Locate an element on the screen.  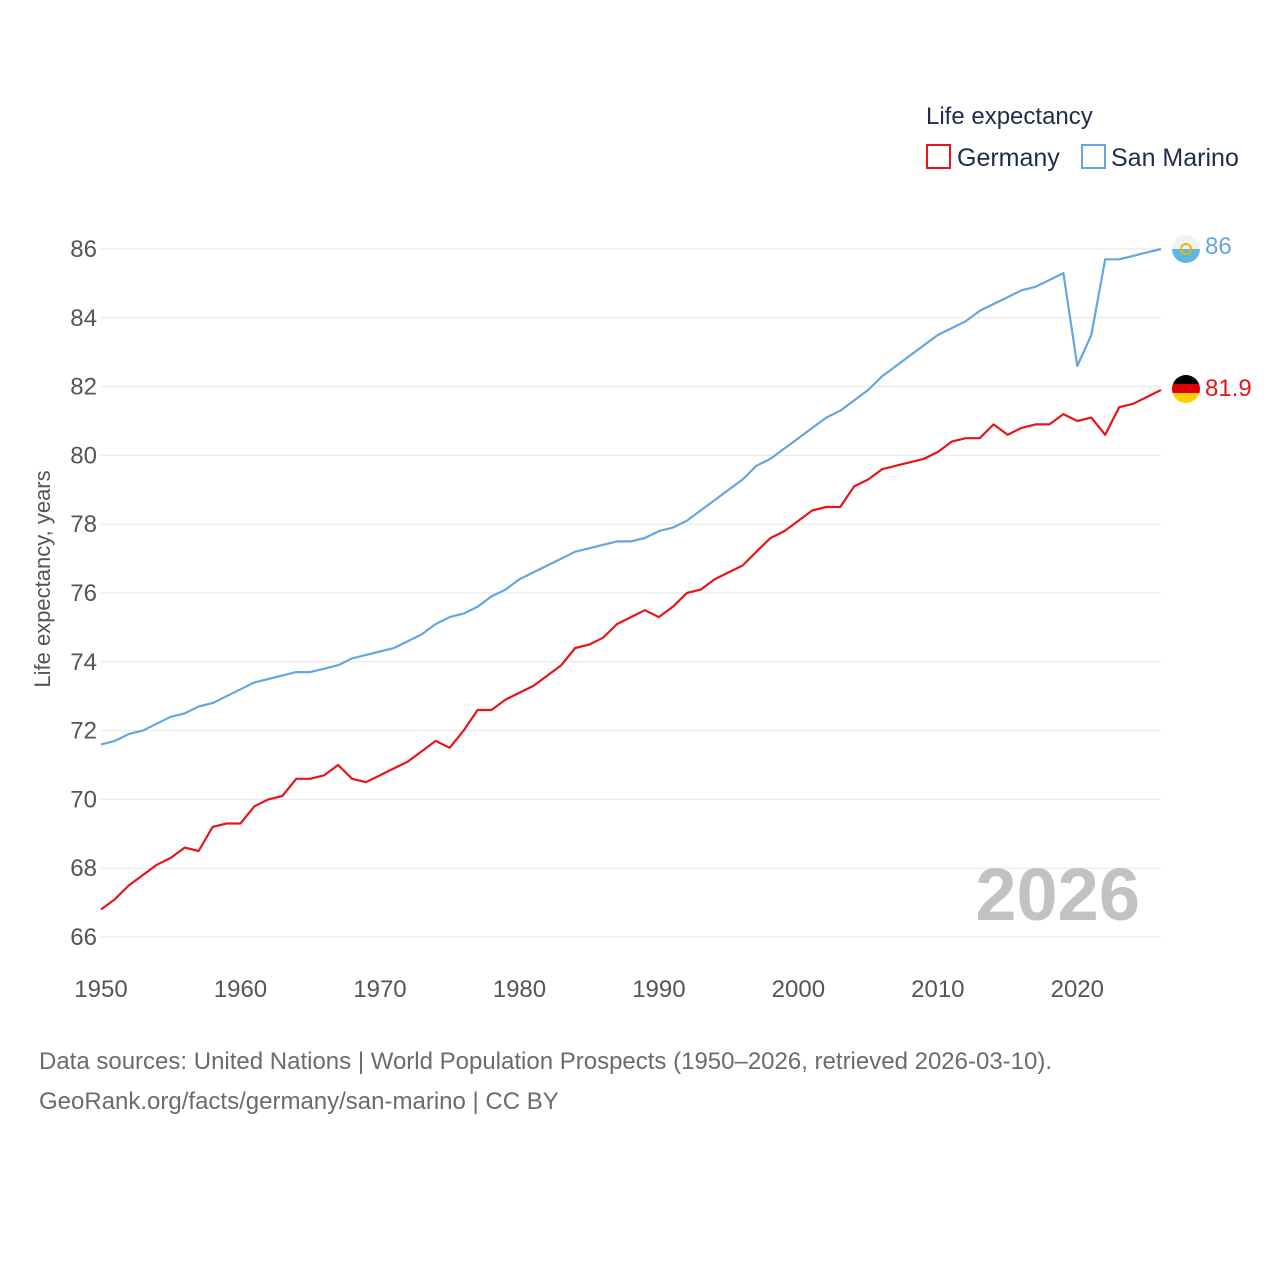
y-axis-label: Life expectancy, years is located at coordinates (42, 578).